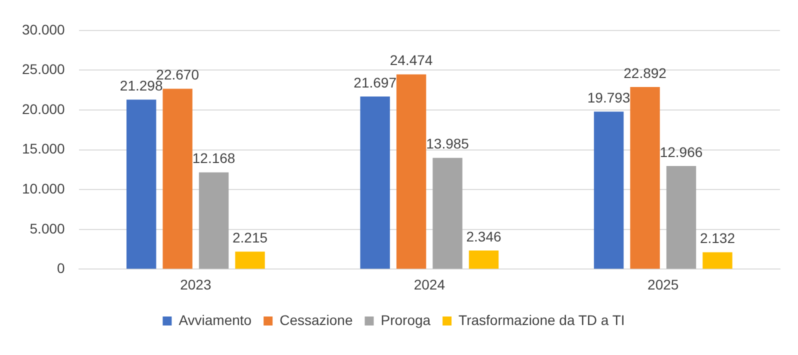 The width and height of the screenshot is (798, 355). Describe the element at coordinates (215, 320) in the screenshot. I see `legend-label: Avviamento` at that location.